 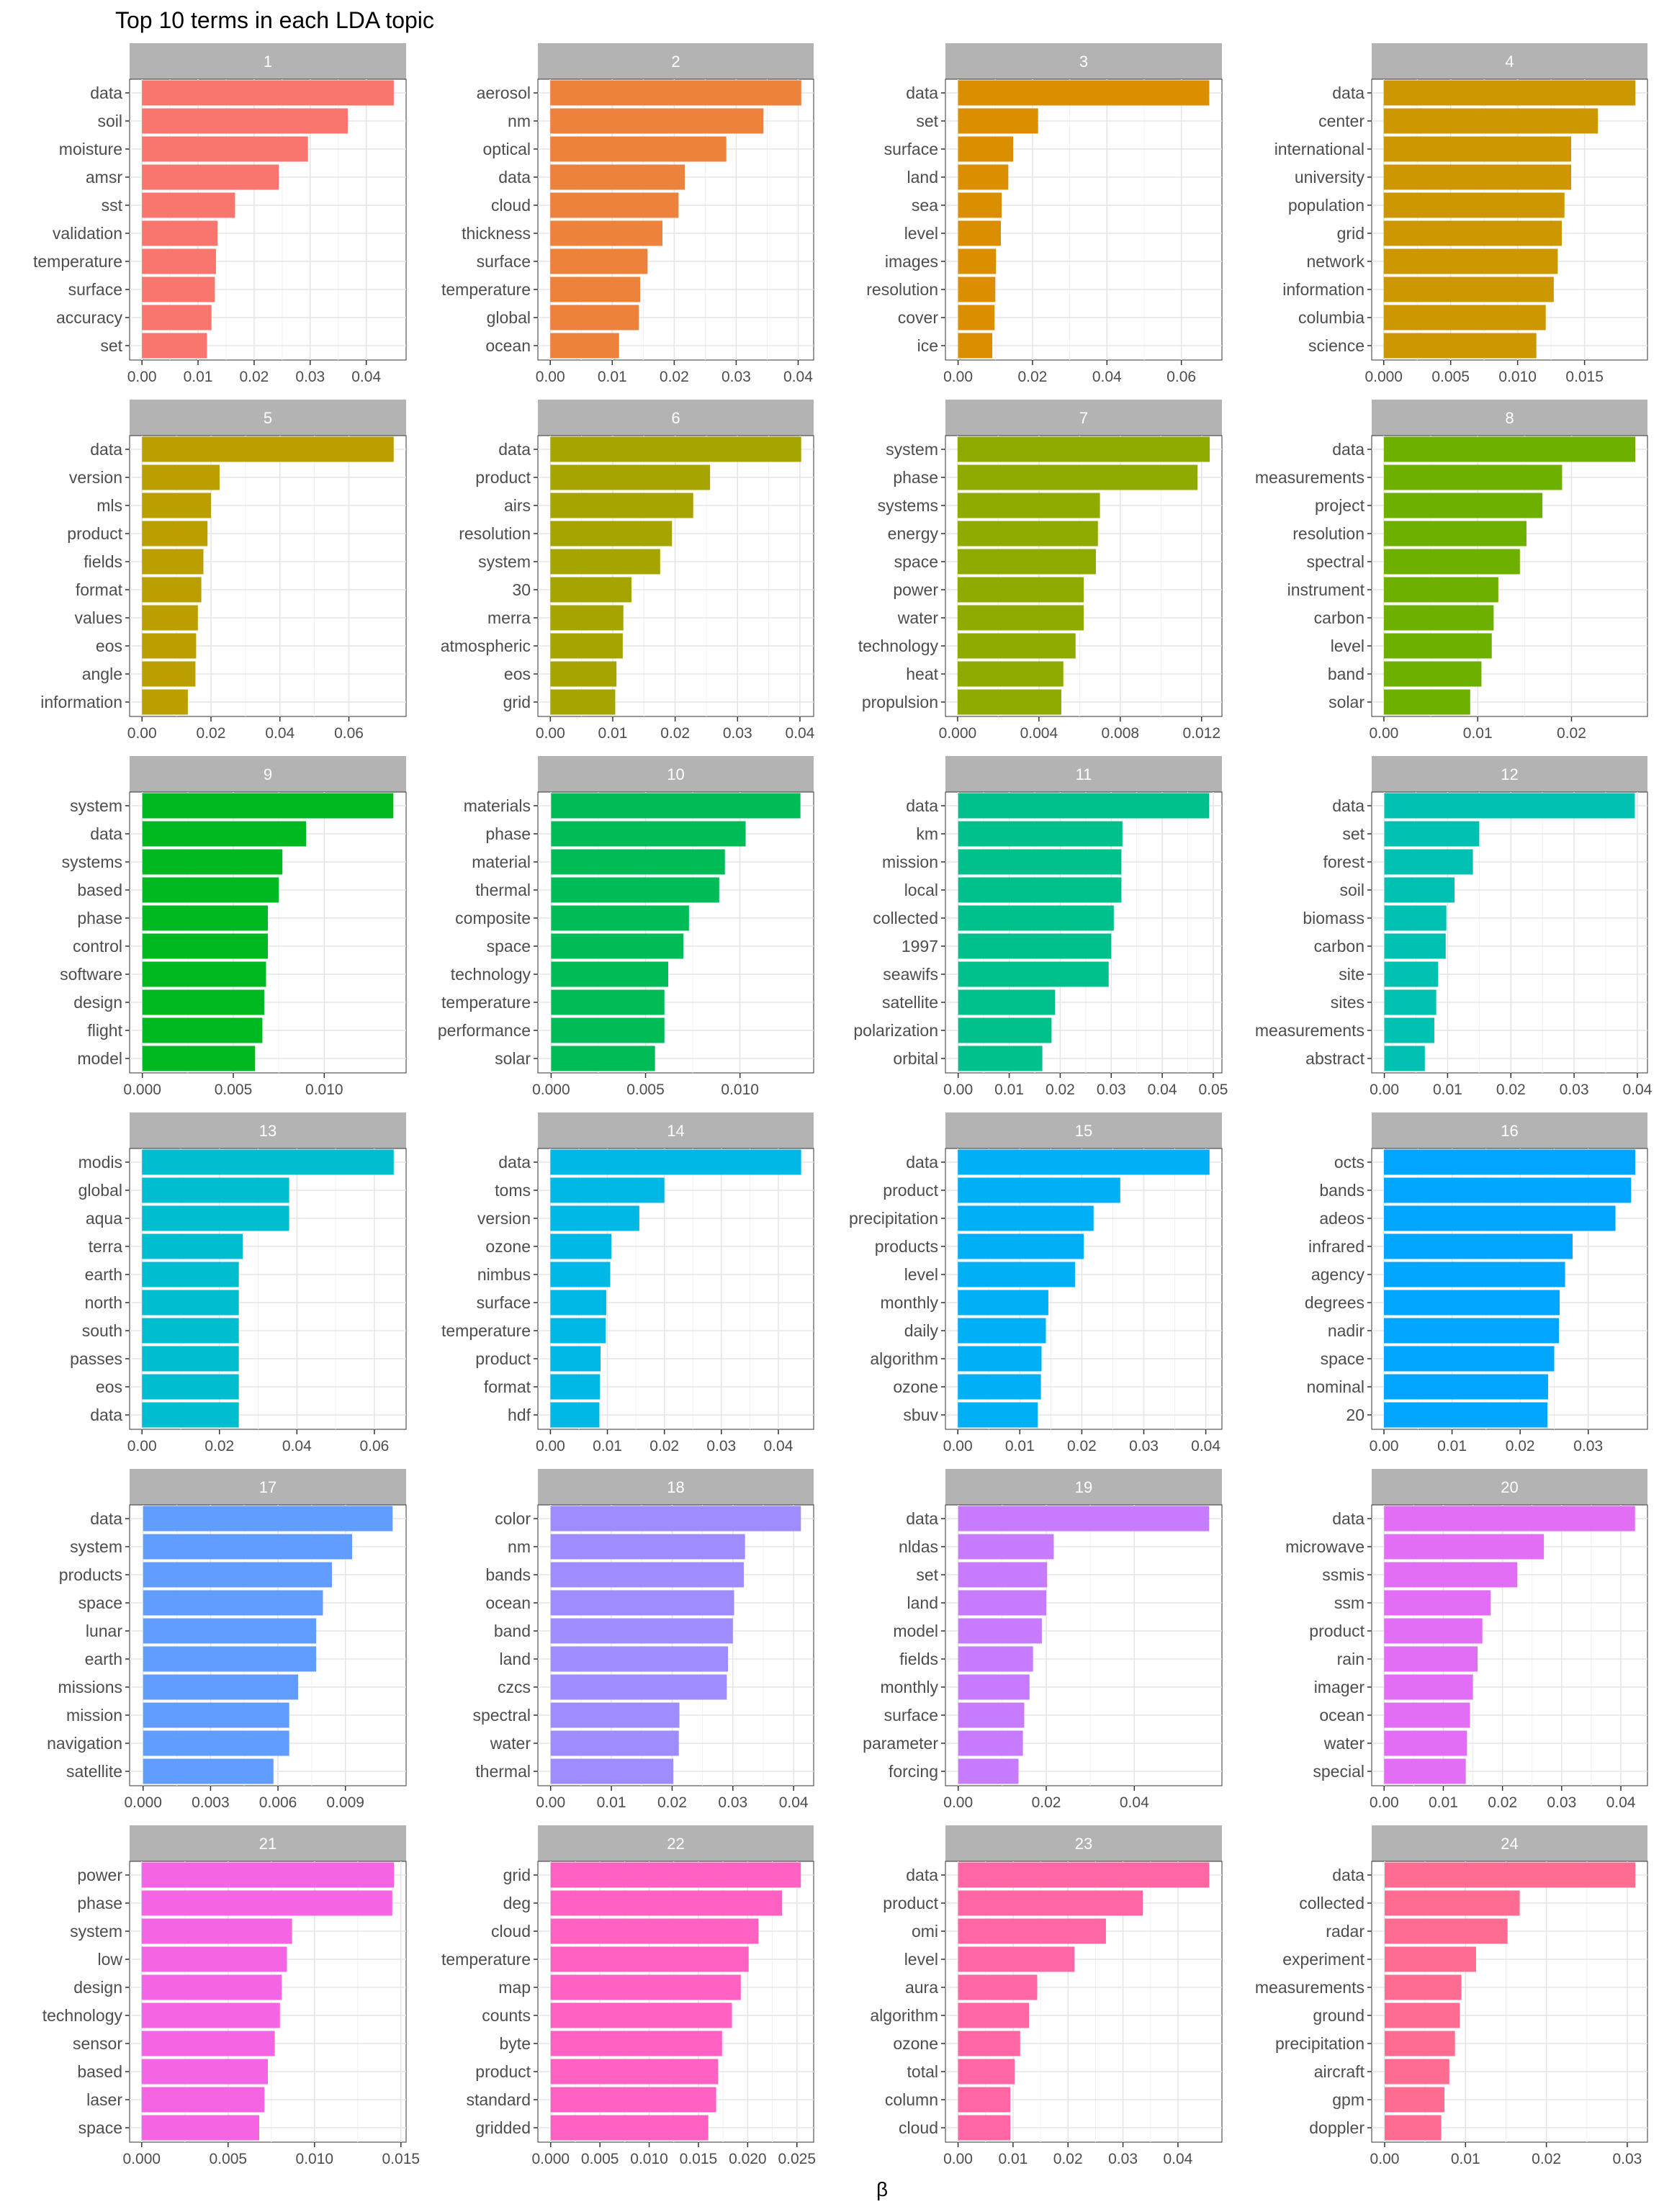 What do you see at coordinates (916, 477) in the screenshot?
I see `term-label: phase` at bounding box center [916, 477].